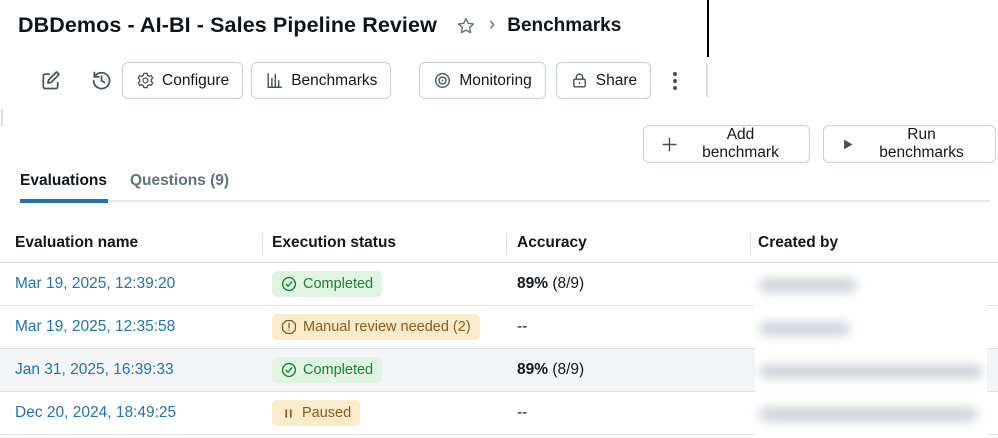 The image size is (998, 438). Describe the element at coordinates (2, 117) in the screenshot. I see `cropped-left-edge` at that location.